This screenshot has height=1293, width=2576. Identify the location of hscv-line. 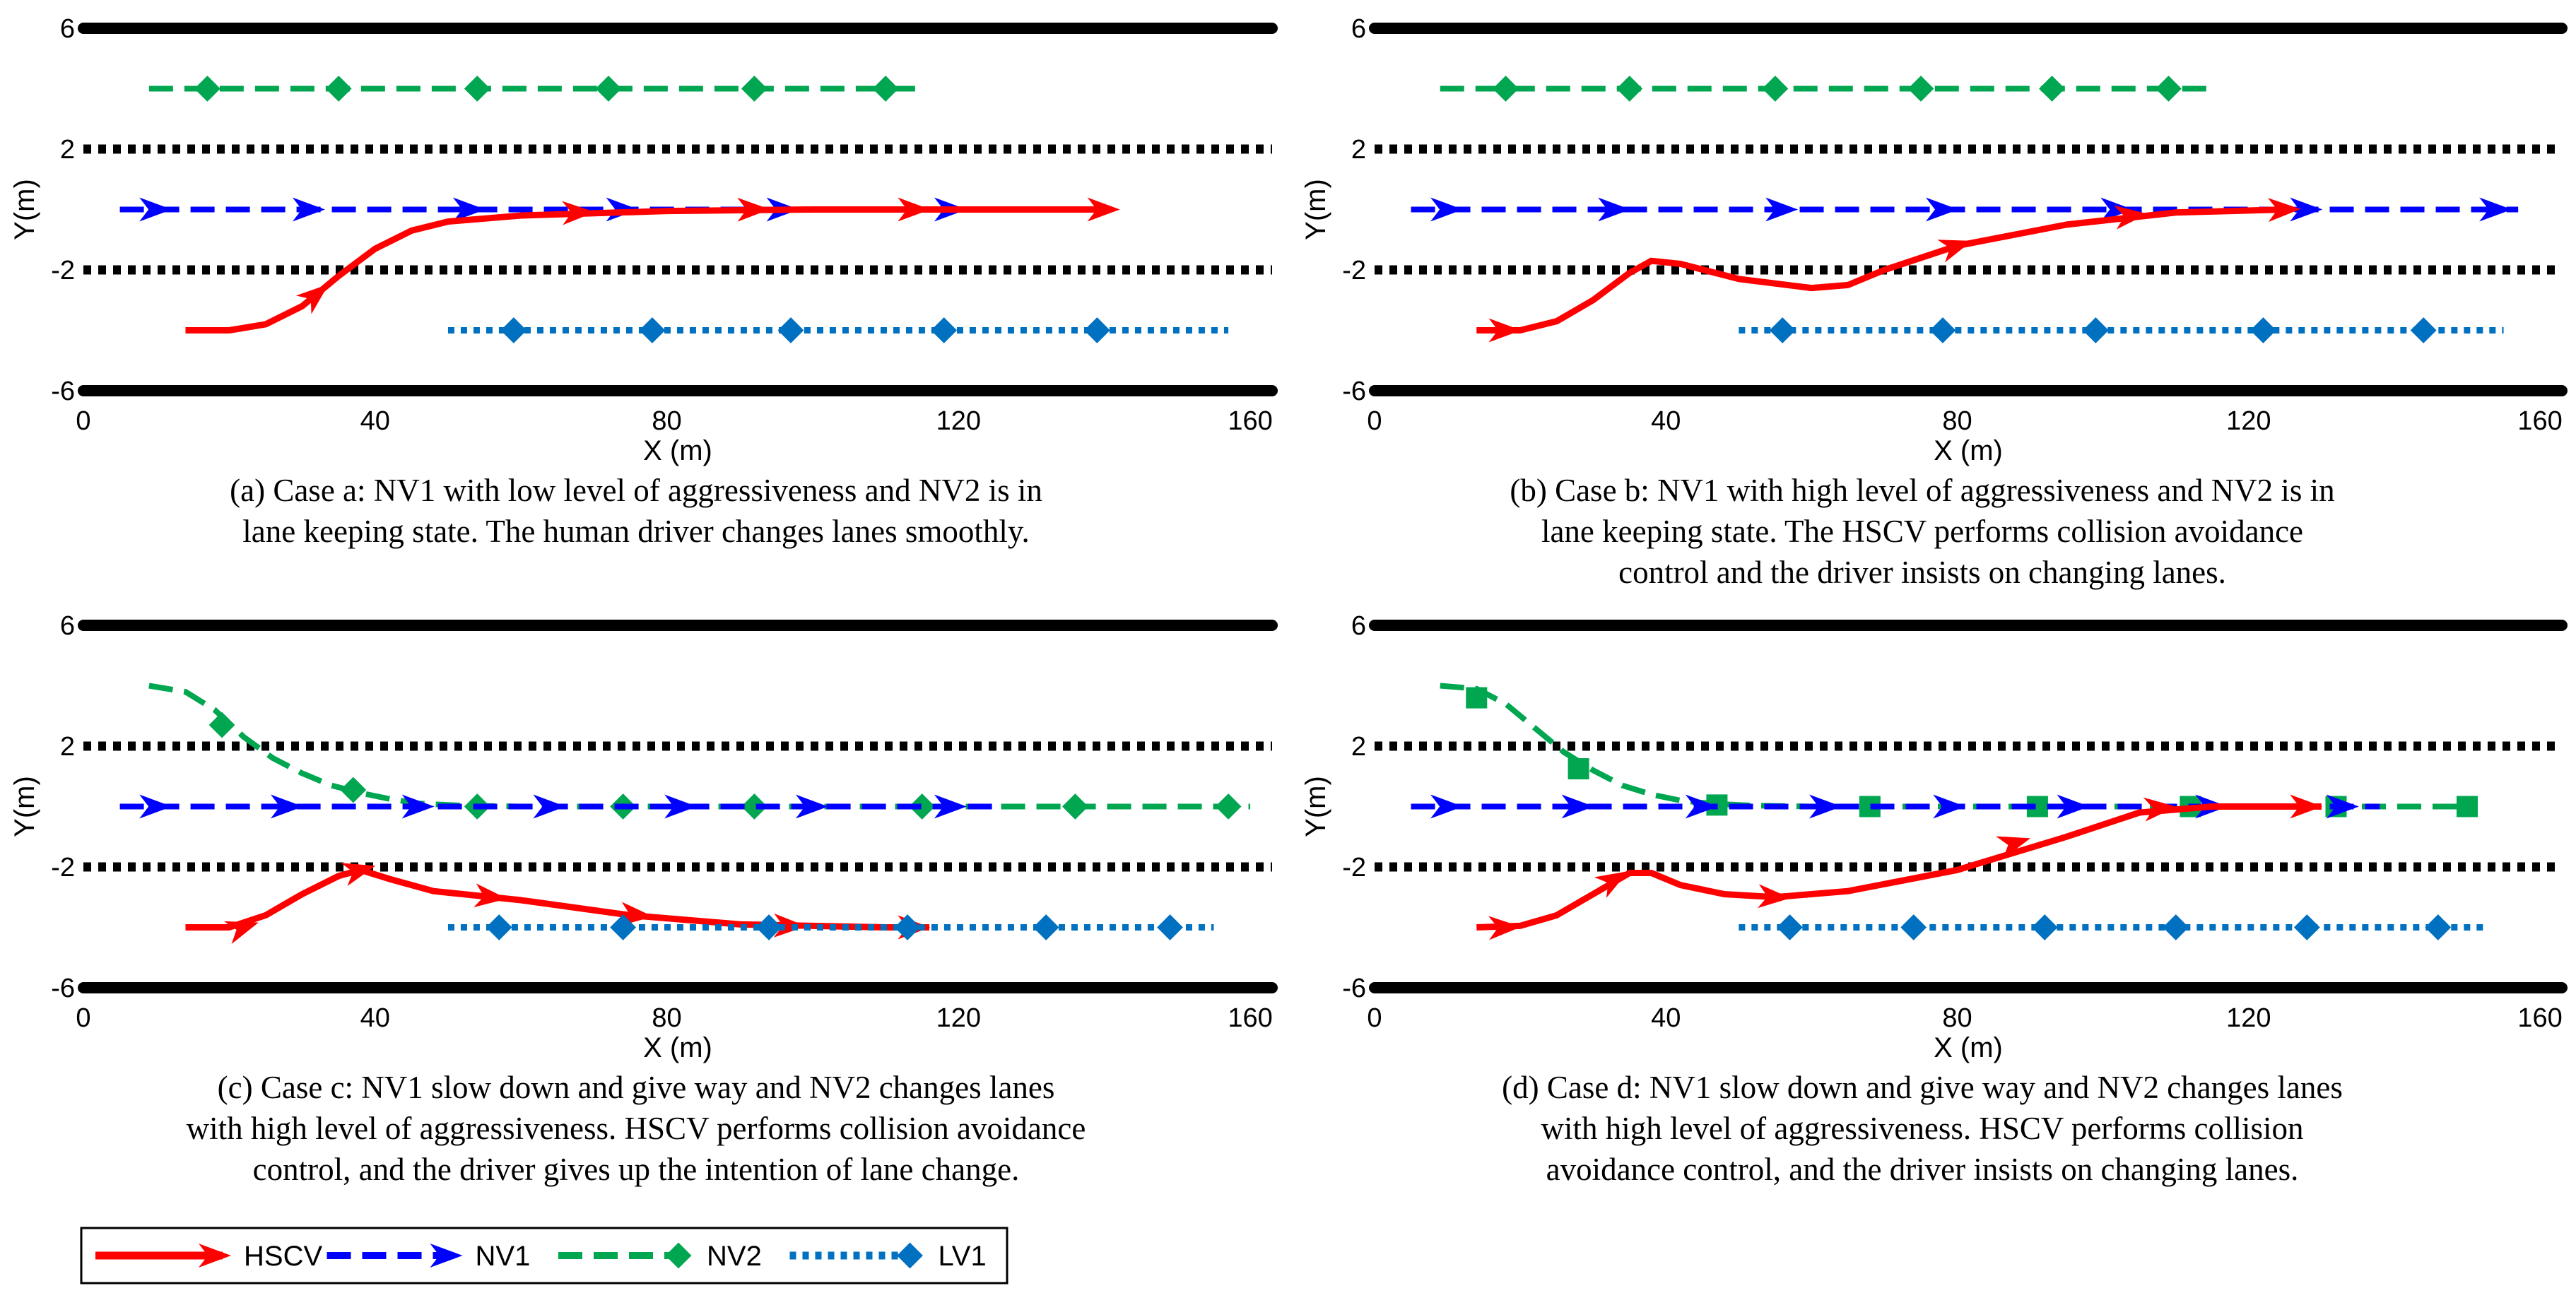
(645, 269).